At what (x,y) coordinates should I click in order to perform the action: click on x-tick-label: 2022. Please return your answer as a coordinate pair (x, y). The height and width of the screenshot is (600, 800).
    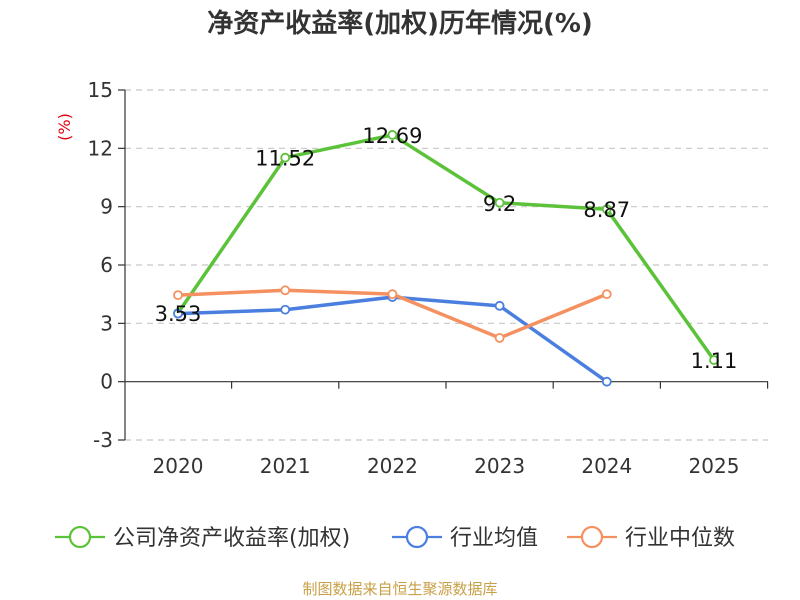
    Looking at the image, I should click on (392, 466).